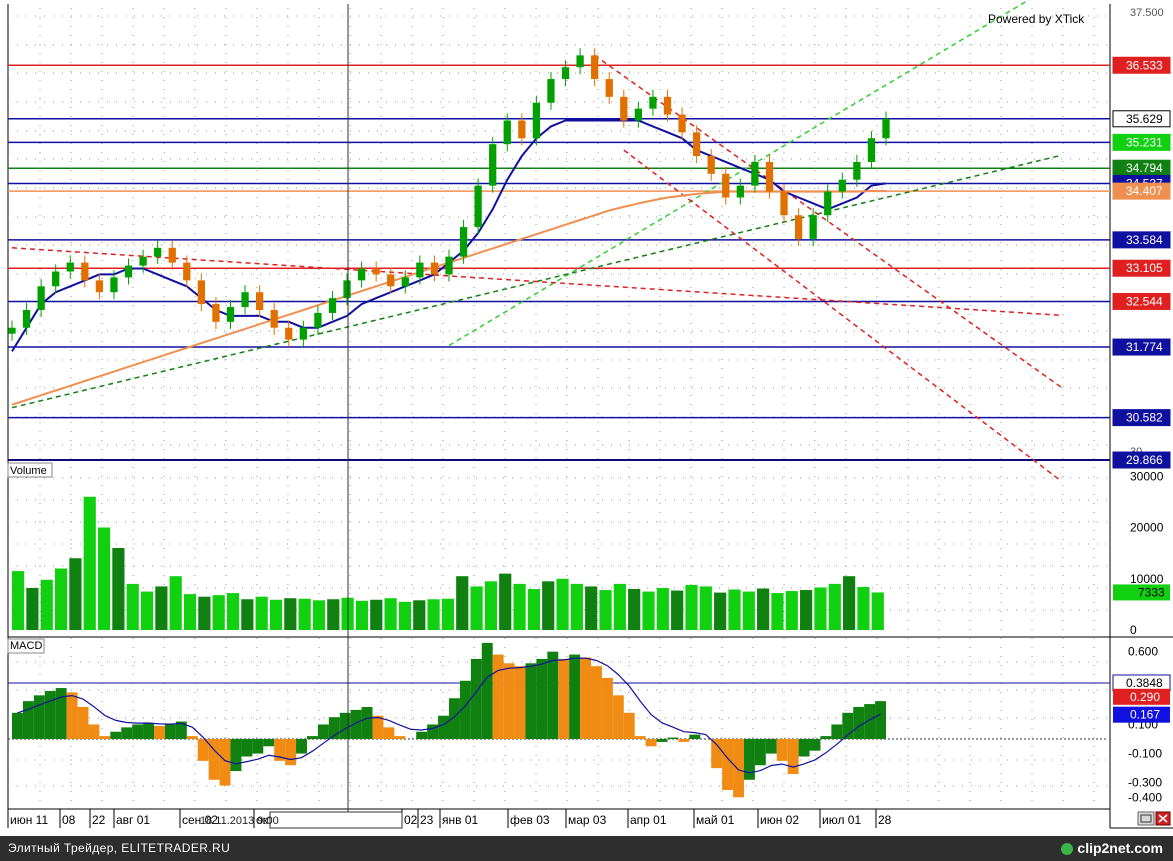  What do you see at coordinates (336, 820) in the screenshot?
I see `cursor-date-box` at bounding box center [336, 820].